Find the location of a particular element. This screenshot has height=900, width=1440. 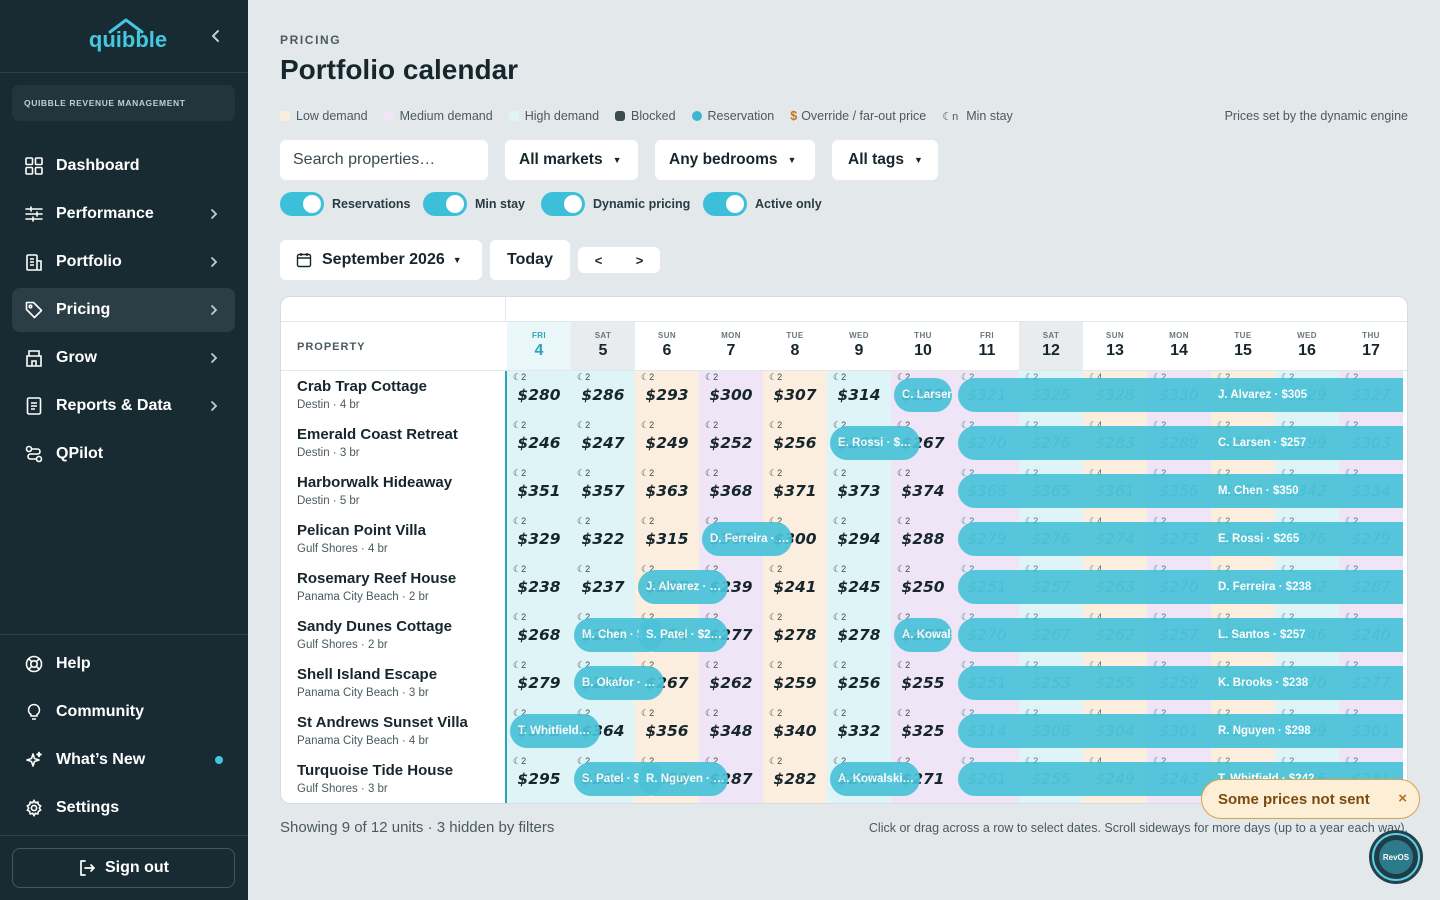

reservation-bar: E. Rossi · $265 is located at coordinates (1180, 539).